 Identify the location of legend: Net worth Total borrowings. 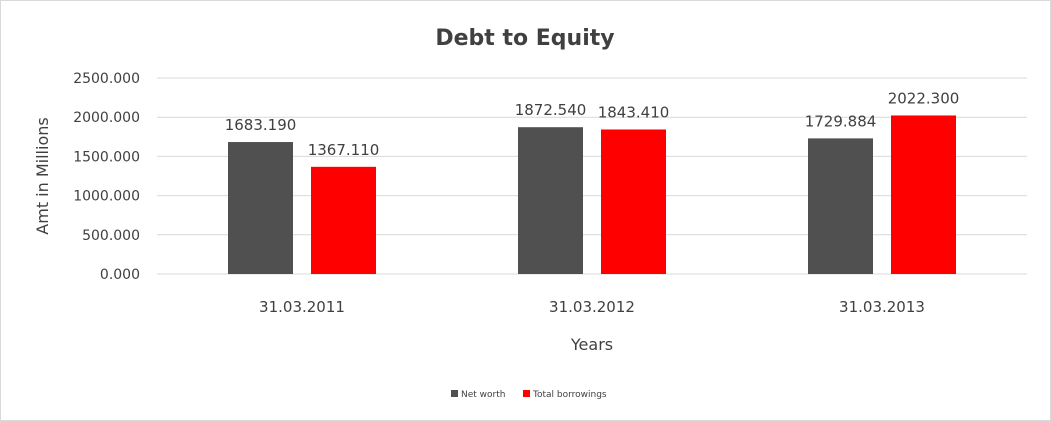
(529, 395).